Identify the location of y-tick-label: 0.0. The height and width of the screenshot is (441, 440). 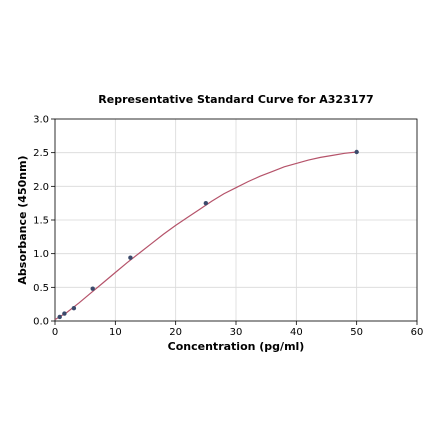
(41, 322).